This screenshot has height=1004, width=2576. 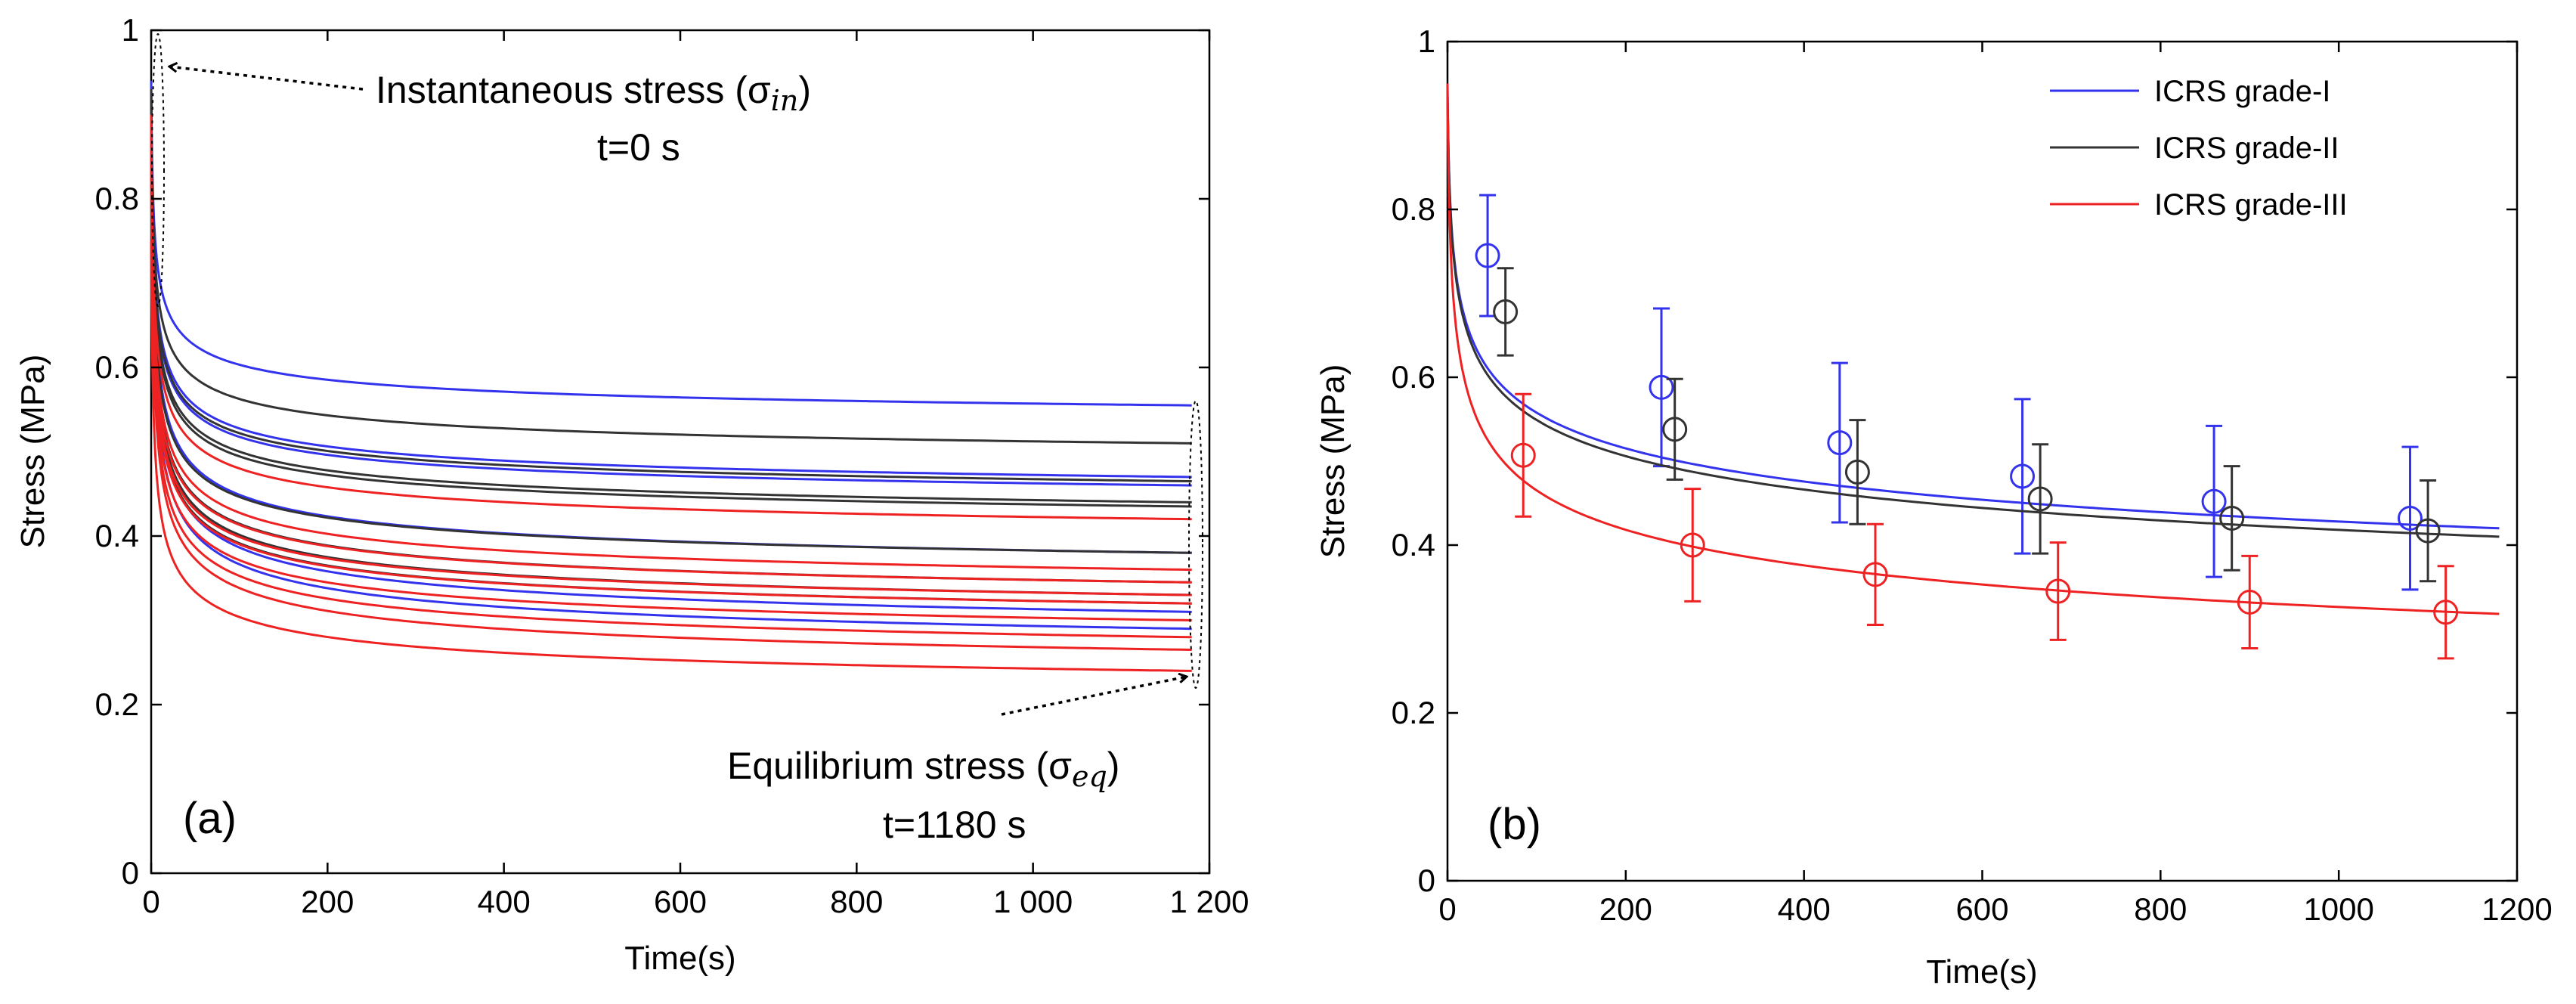 I want to click on instantaneous-text: Instantaneous stress (σ, so click(x=573, y=90).